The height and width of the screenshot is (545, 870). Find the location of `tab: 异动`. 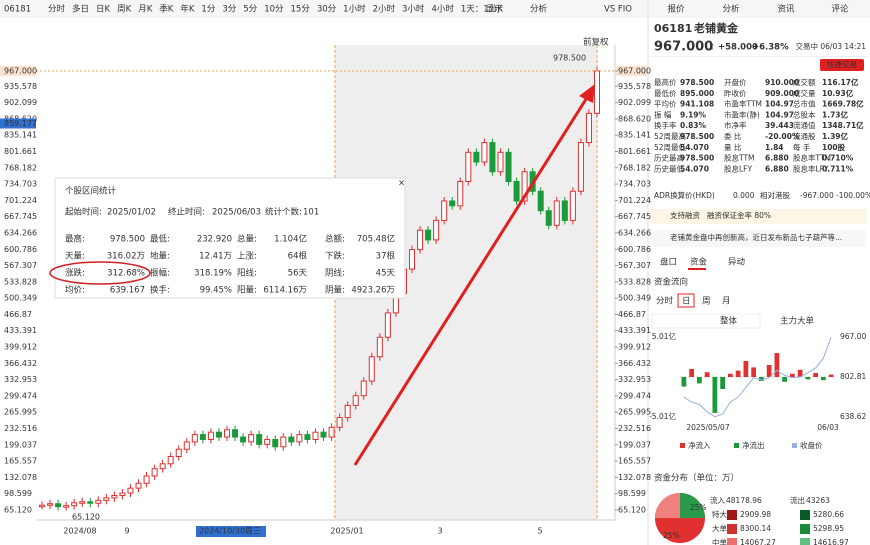

tab: 异动 is located at coordinates (737, 262).